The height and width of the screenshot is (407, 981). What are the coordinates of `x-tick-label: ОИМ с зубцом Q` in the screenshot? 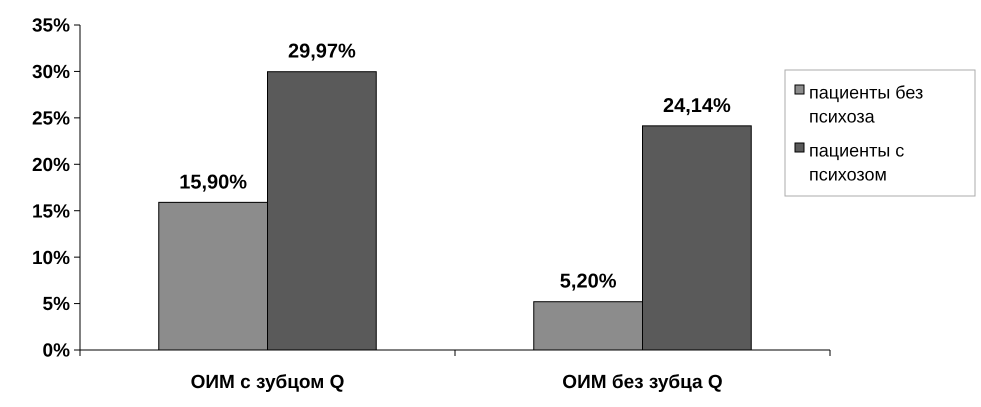 It's located at (267, 382).